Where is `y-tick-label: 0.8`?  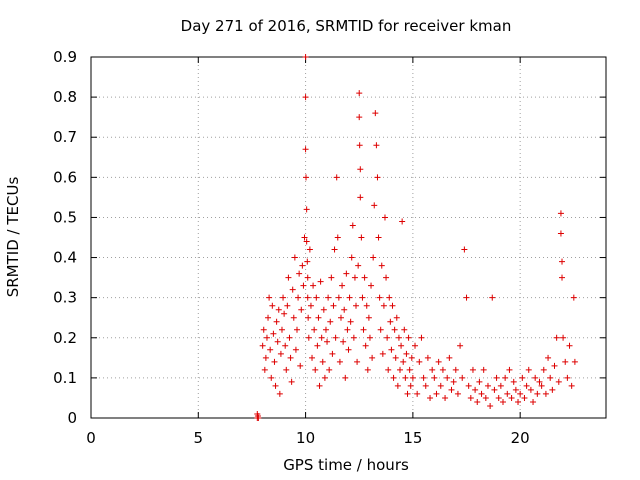
y-tick-label: 0.8 is located at coordinates (65, 97).